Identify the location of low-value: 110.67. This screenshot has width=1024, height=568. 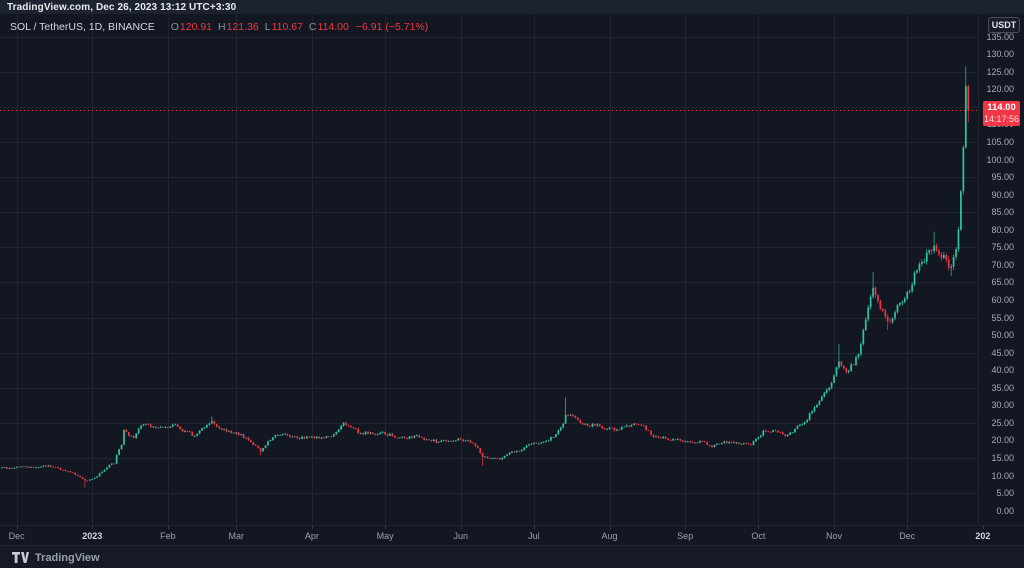
(287, 27).